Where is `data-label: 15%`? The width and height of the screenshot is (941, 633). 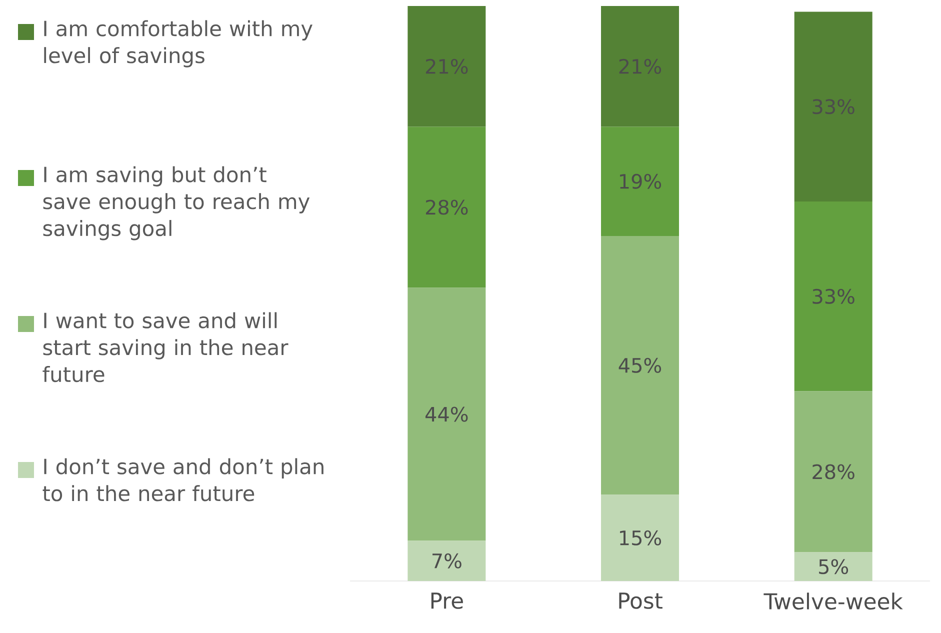 data-label: 15% is located at coordinates (641, 538).